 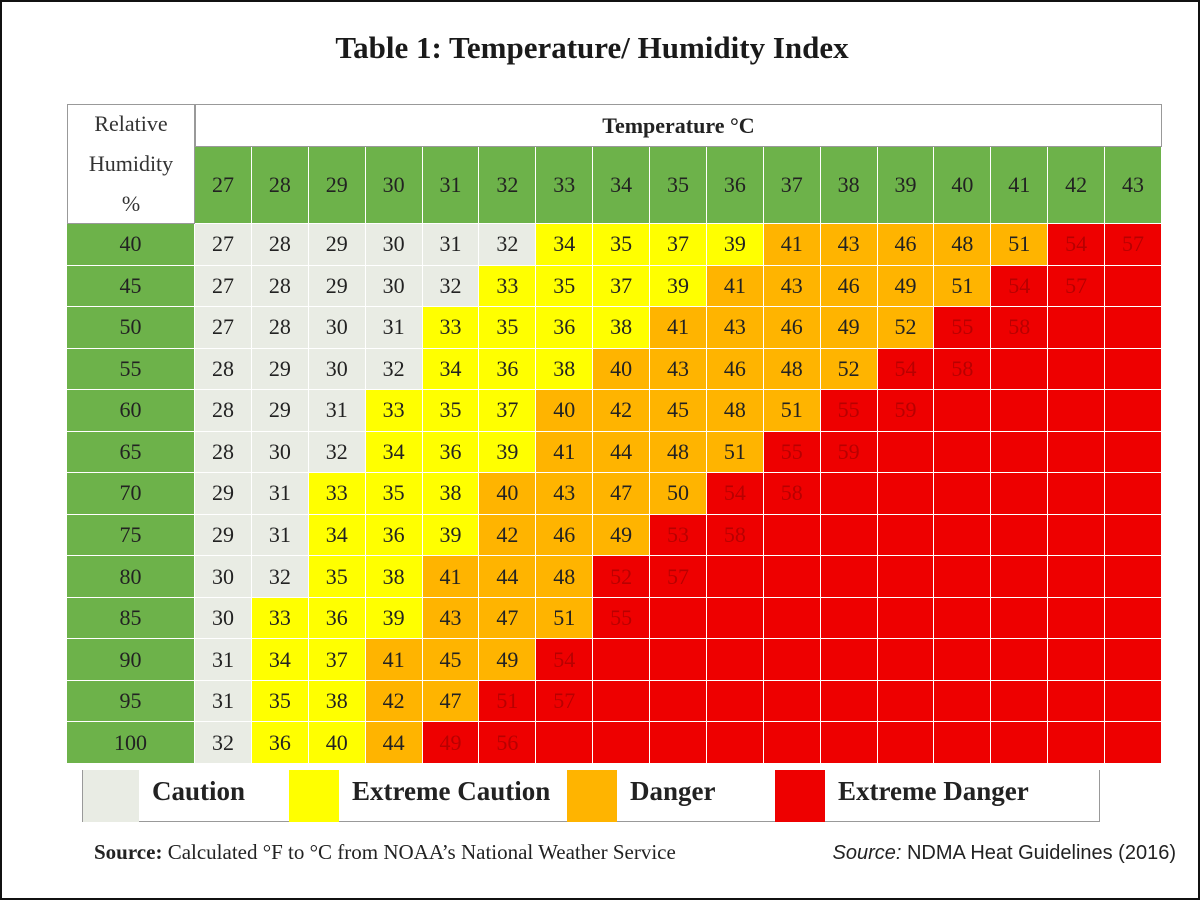 I want to click on row-header: 85, so click(x=131, y=618).